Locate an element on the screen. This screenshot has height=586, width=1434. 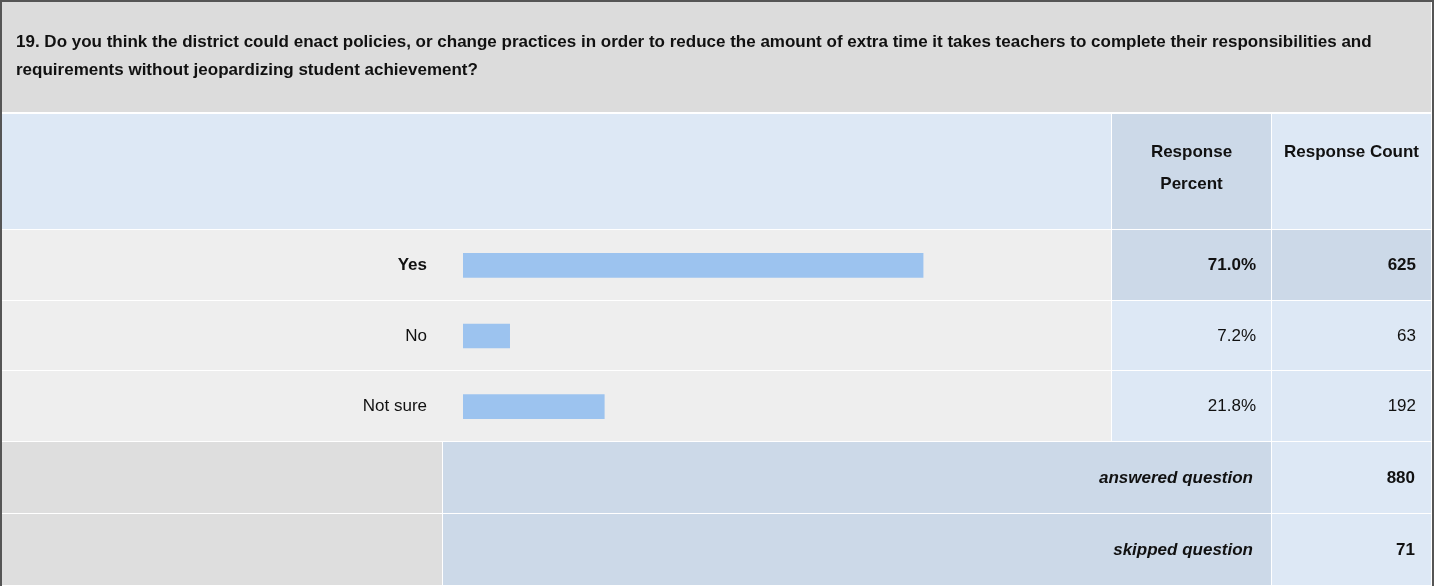
text: 625 is located at coordinates (1401, 265).